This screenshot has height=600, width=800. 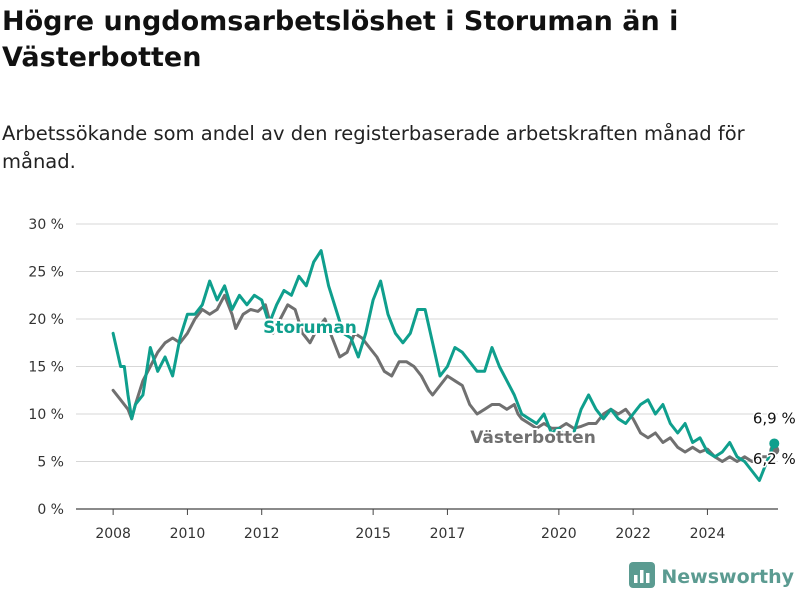 What do you see at coordinates (46, 273) in the screenshot?
I see `y-tick-label: 25 %` at bounding box center [46, 273].